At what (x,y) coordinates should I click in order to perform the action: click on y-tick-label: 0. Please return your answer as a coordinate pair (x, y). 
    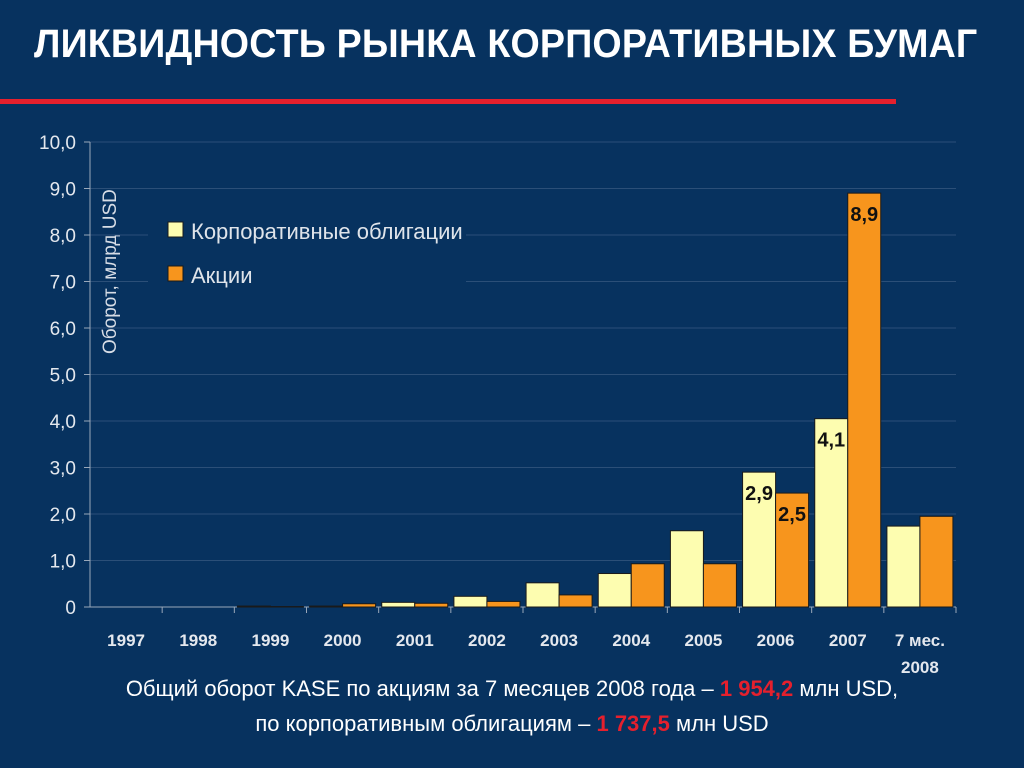
    Looking at the image, I should click on (70, 608).